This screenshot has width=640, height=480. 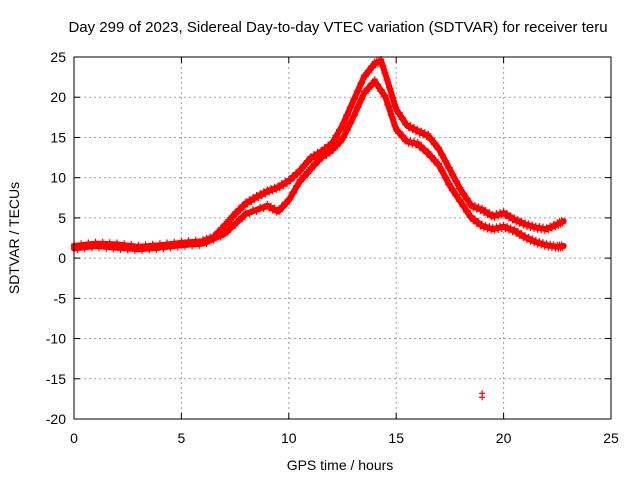 I want to click on x-tick-label: 15, so click(x=396, y=438).